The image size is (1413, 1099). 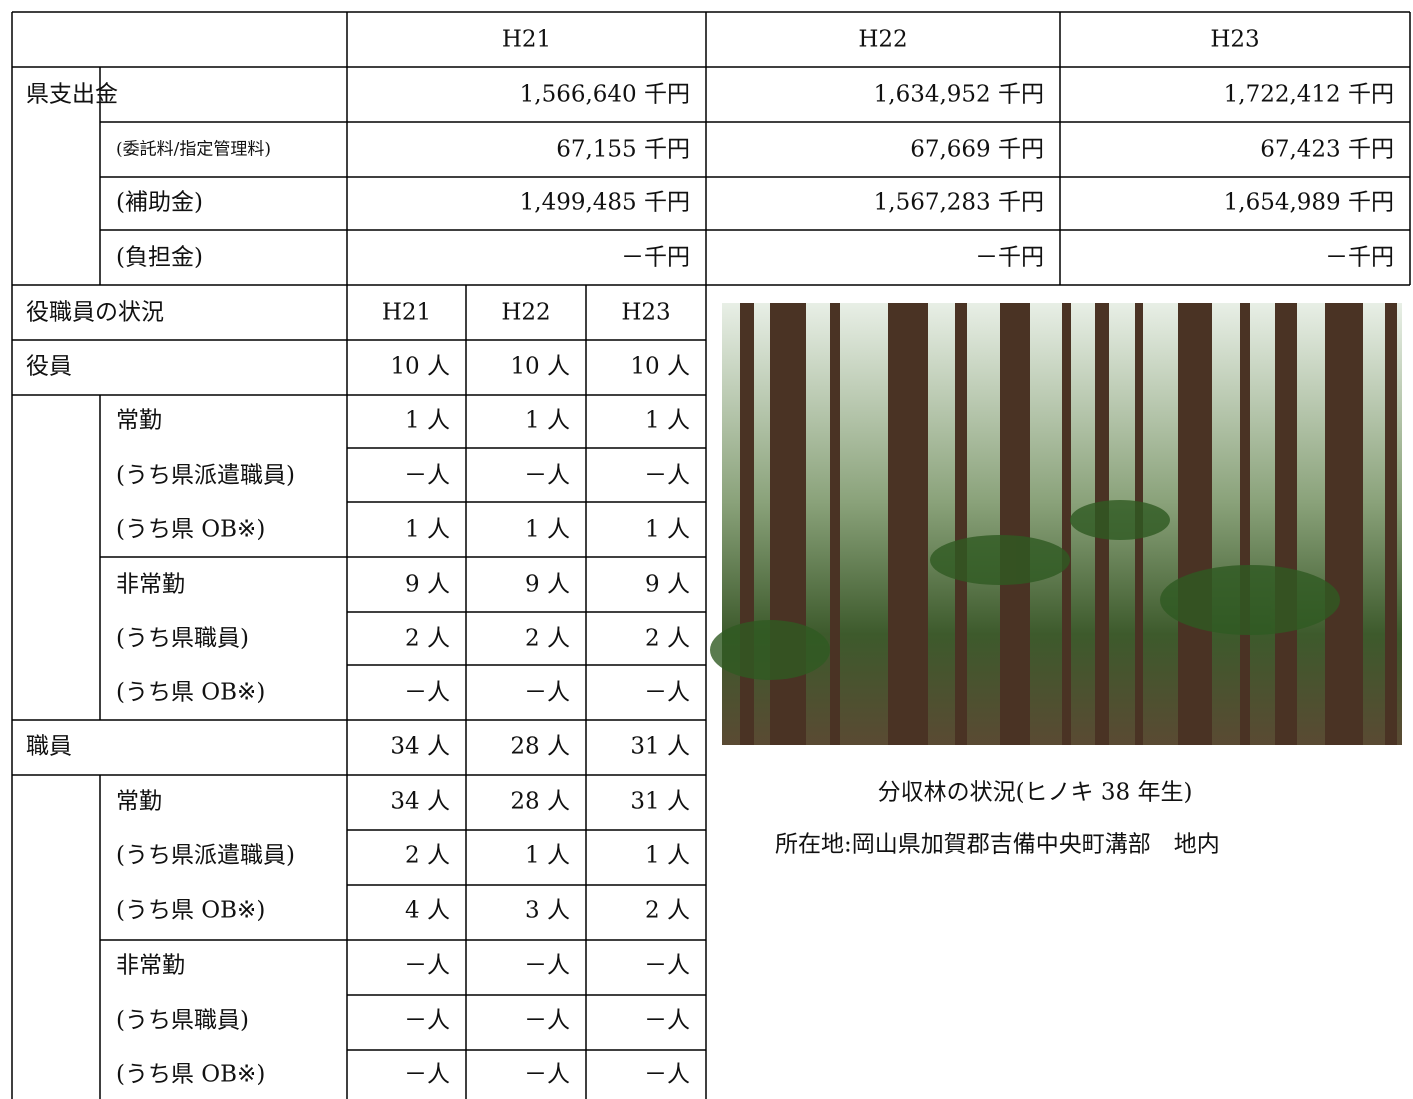 What do you see at coordinates (159, 202) in the screenshot?
I see `row-label: (補助金)` at bounding box center [159, 202].